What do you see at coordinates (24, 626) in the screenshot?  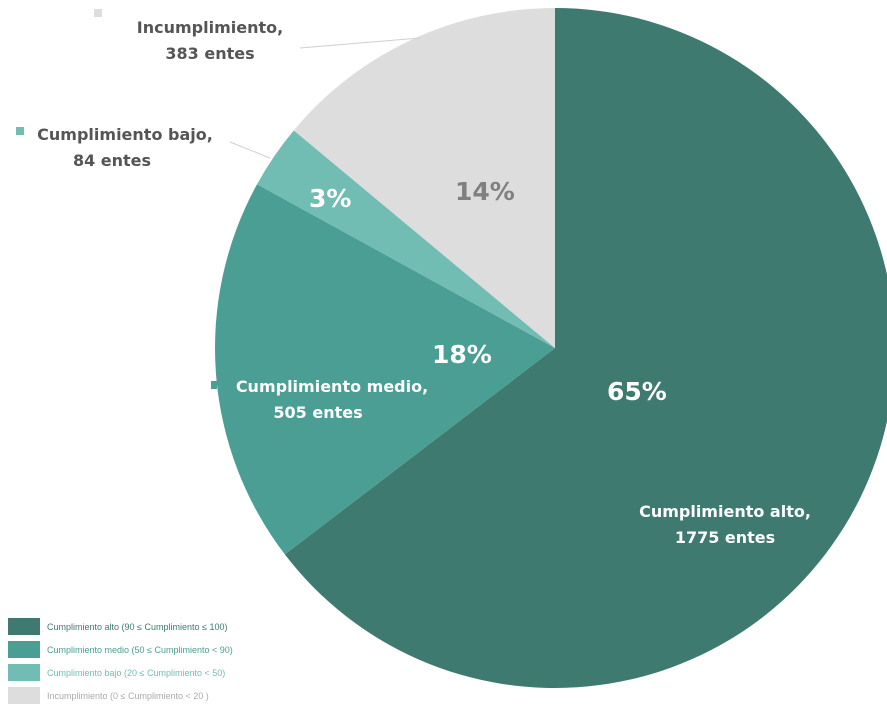 I see `legend-swatch-alto` at bounding box center [24, 626].